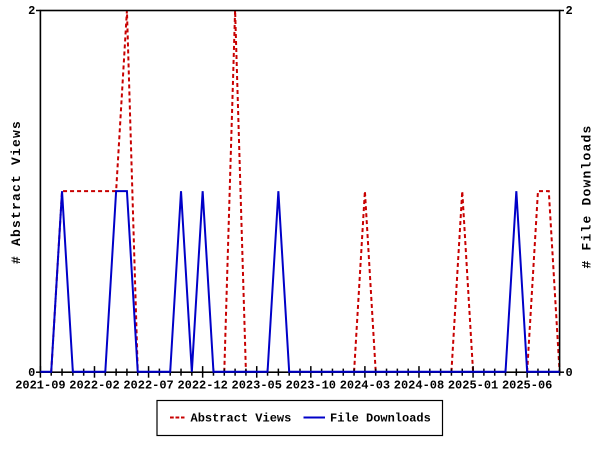 The image size is (600, 450). Describe the element at coordinates (257, 385) in the screenshot. I see `svg-text: 2023-05` at that location.